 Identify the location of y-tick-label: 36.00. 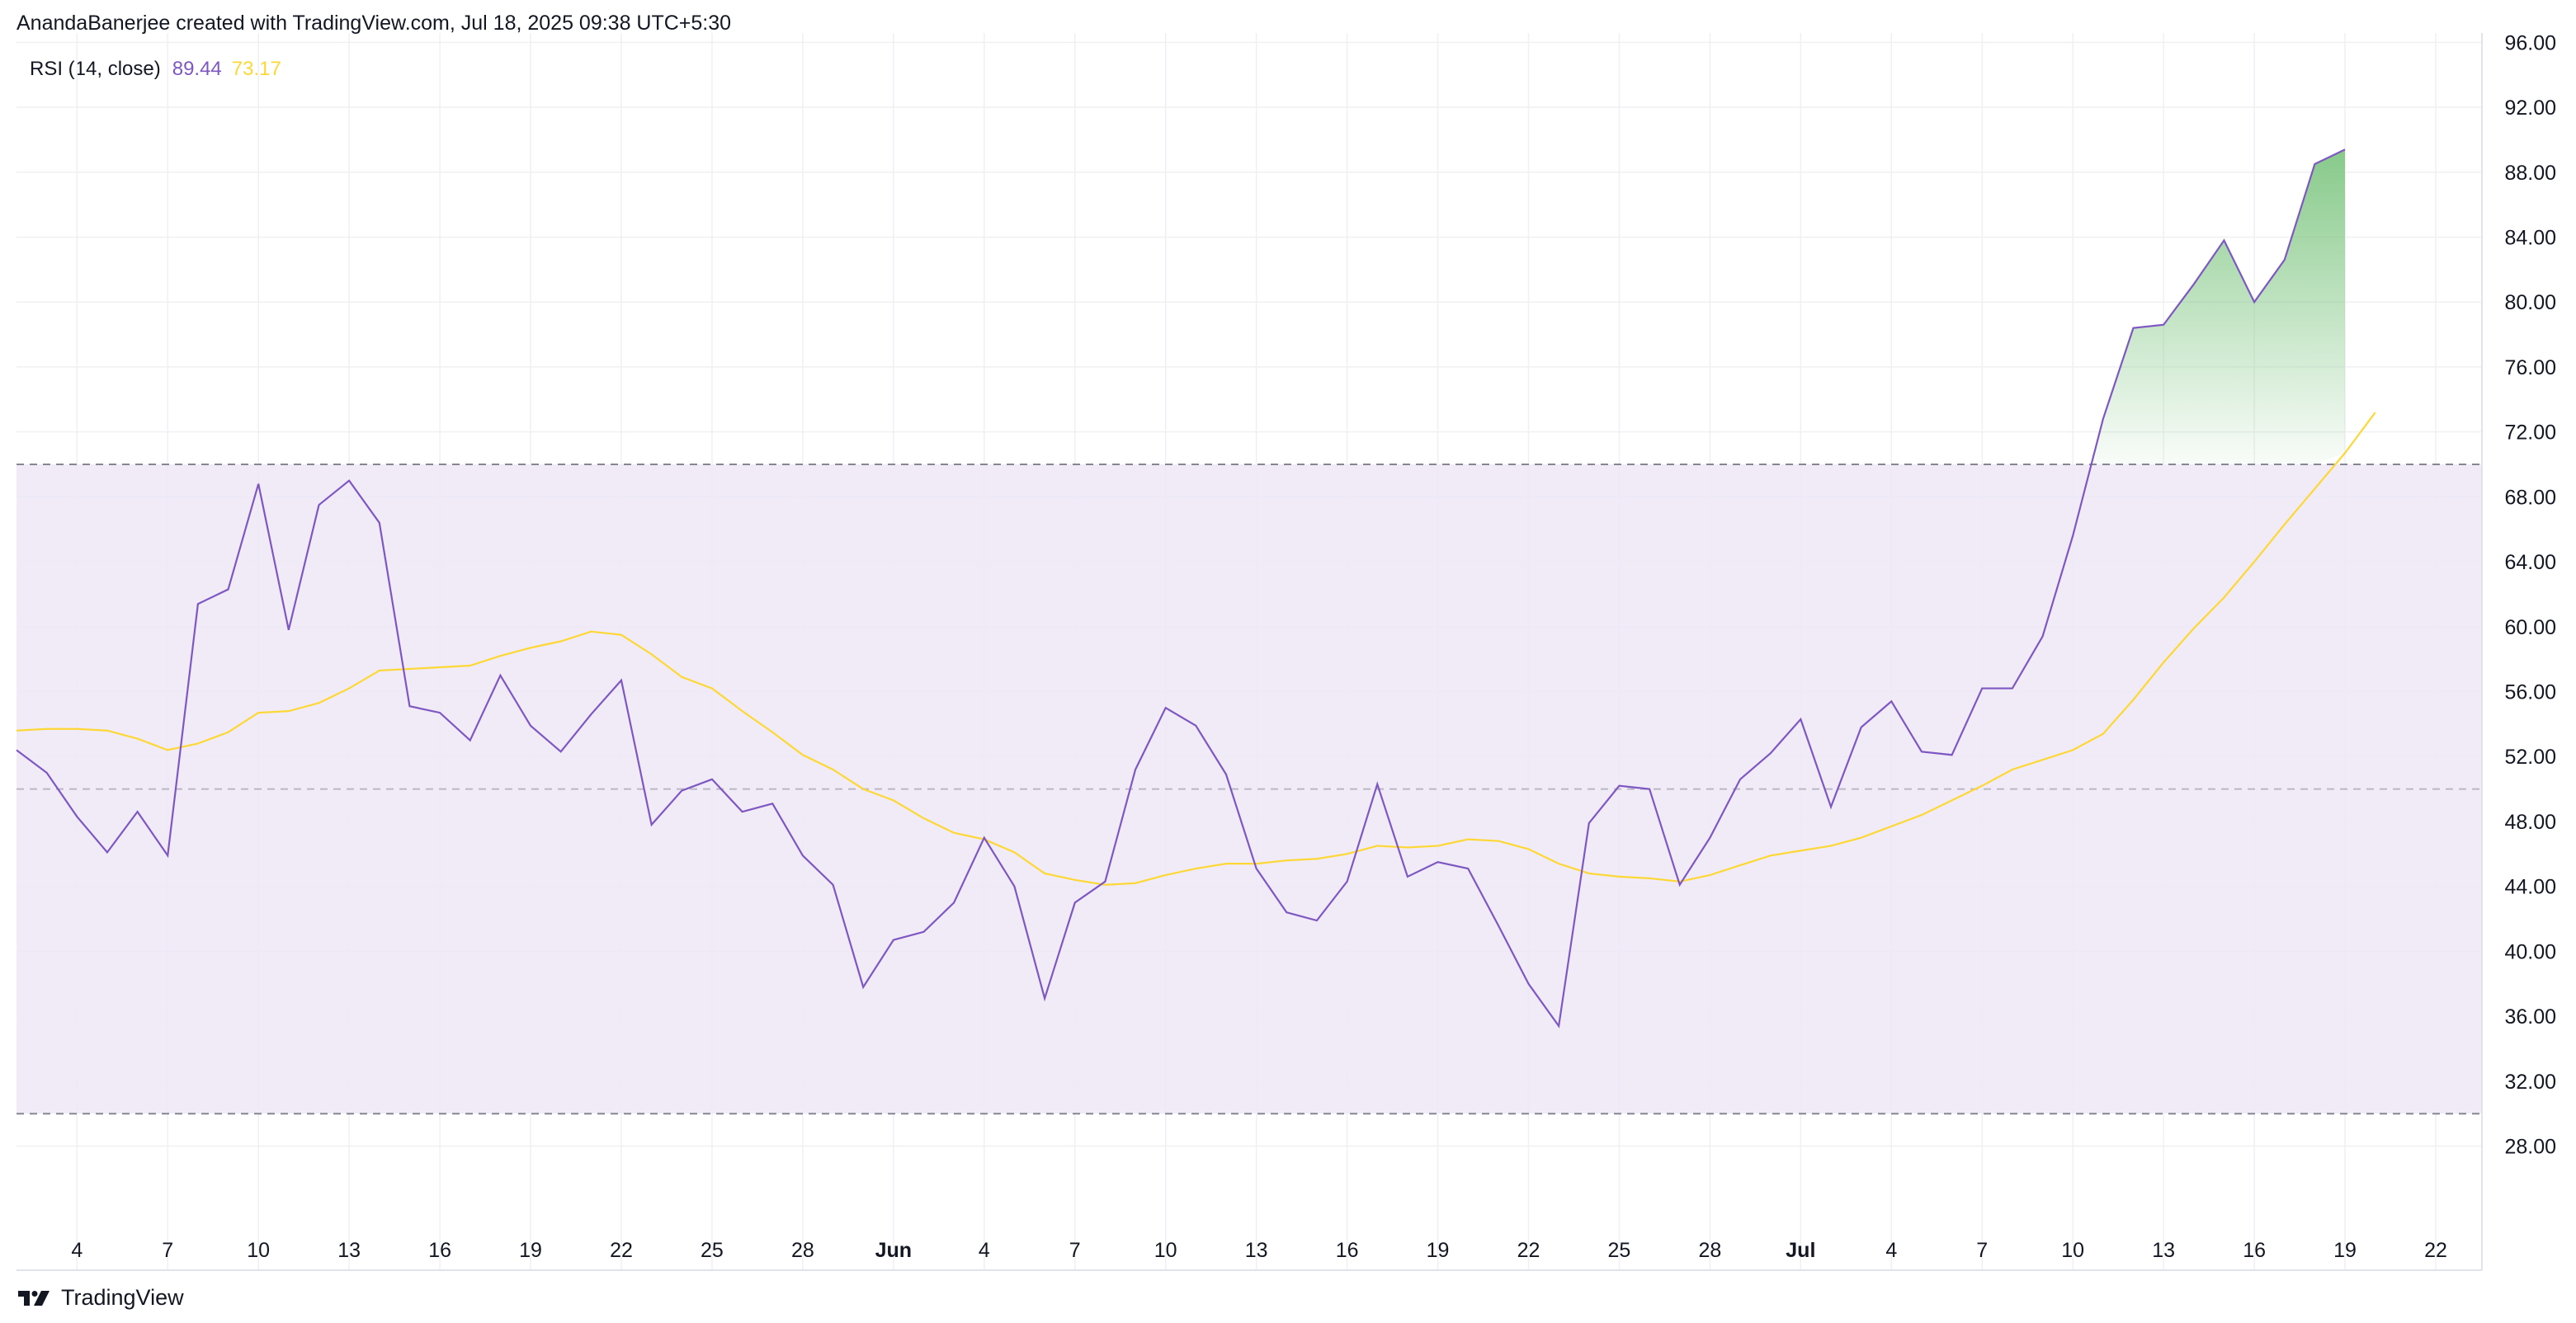
(2530, 1017).